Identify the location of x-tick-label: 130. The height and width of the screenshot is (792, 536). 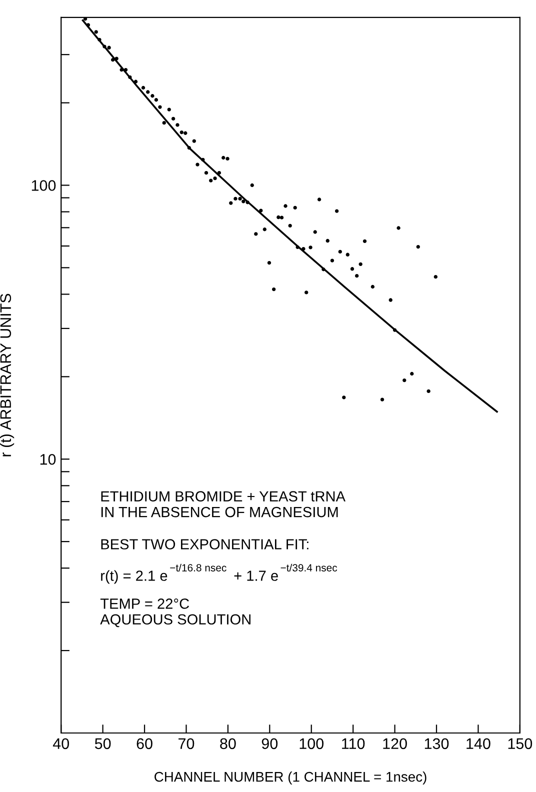
(436, 744).